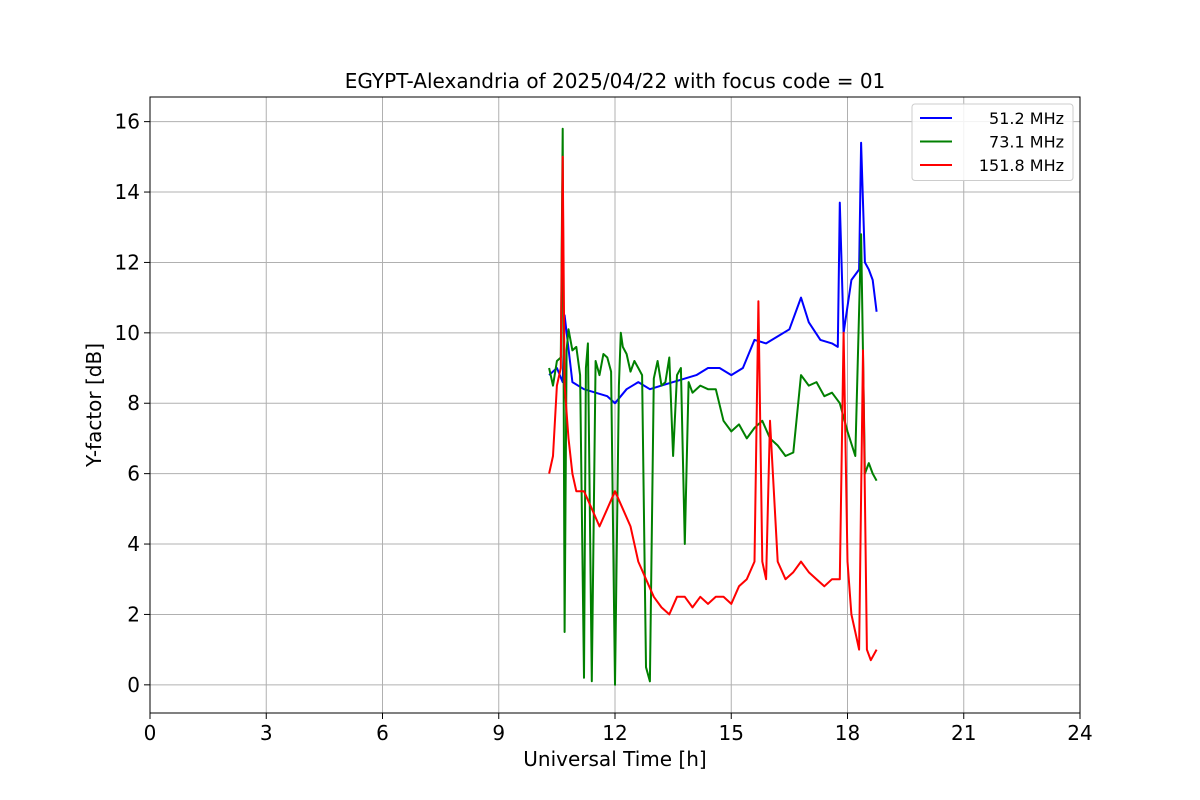 This screenshot has height=800, width=1200. Describe the element at coordinates (127, 333) in the screenshot. I see `y-tick-label: 10` at that location.